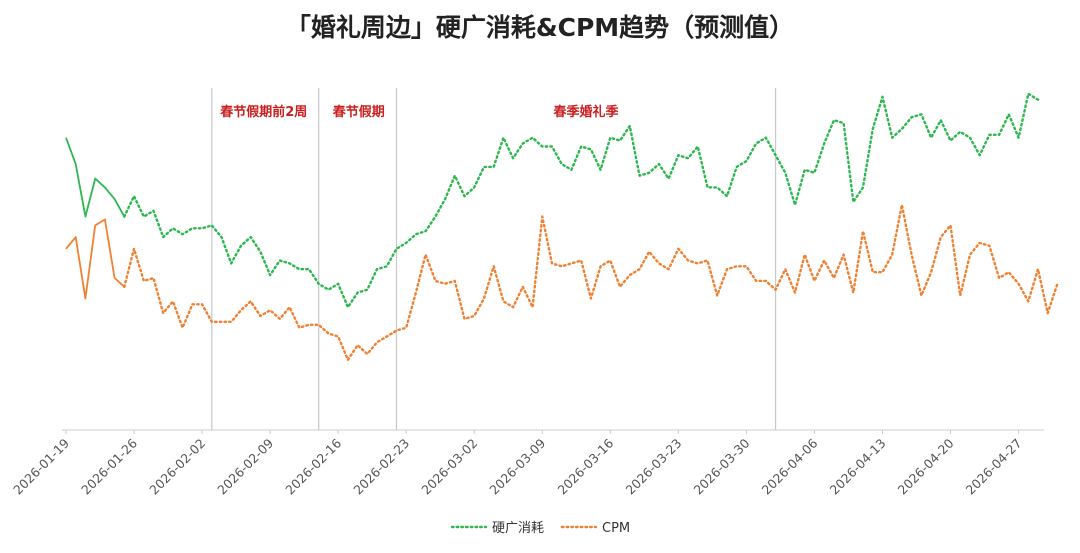 Image resolution: width=1080 pixels, height=553 pixels. What do you see at coordinates (418, 112) in the screenshot?
I see `phase-labels: 春节假期前2周 春节假期 春季婚礼季` at bounding box center [418, 112].